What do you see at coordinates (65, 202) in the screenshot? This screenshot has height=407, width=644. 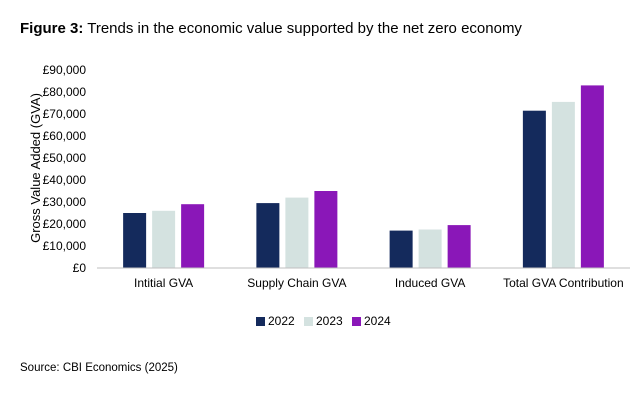 I see `y-tick-label: £30,000` at bounding box center [65, 202].